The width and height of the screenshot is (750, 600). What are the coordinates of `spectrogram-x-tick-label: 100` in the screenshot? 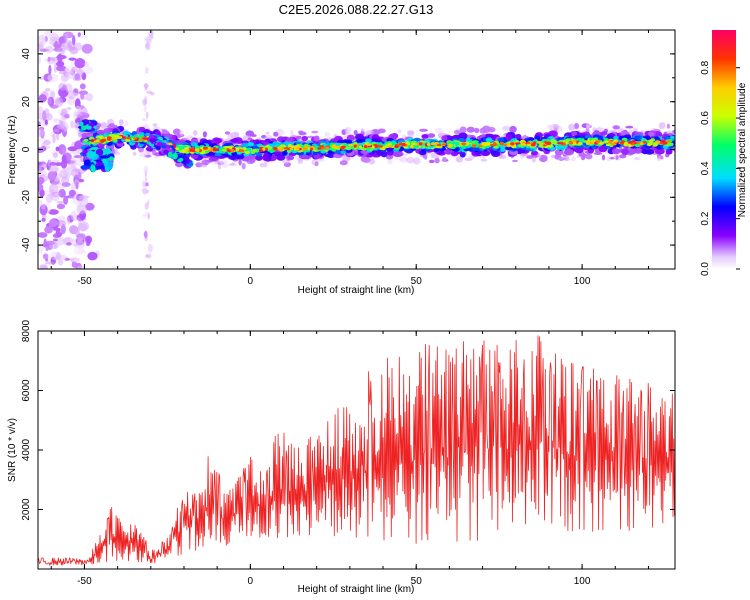 It's located at (582, 281).